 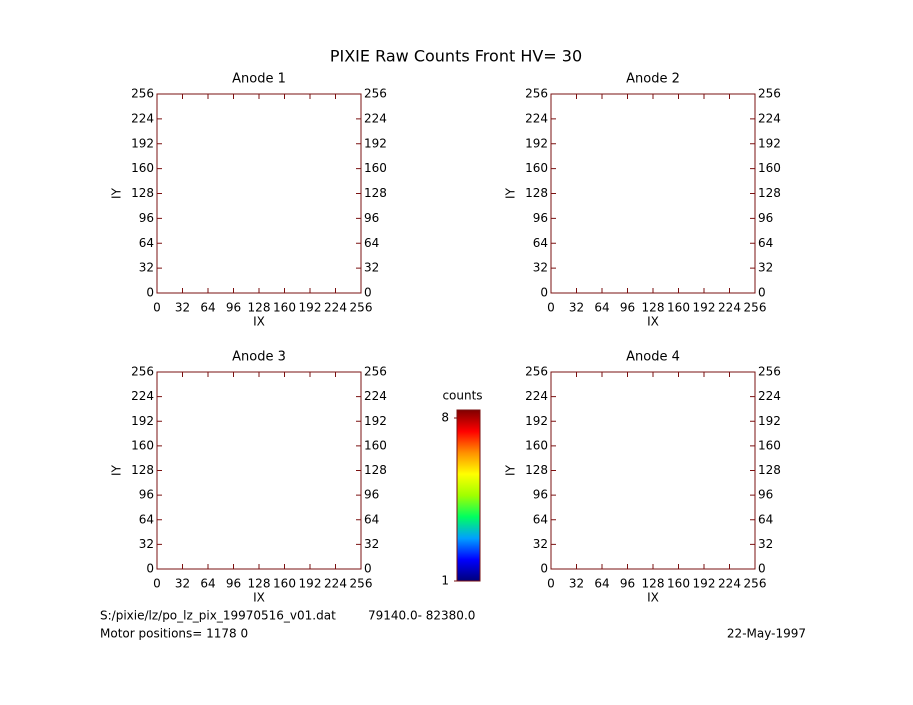 I want to click on footer-motor: Motor positions= 1178 0, so click(x=174, y=634).